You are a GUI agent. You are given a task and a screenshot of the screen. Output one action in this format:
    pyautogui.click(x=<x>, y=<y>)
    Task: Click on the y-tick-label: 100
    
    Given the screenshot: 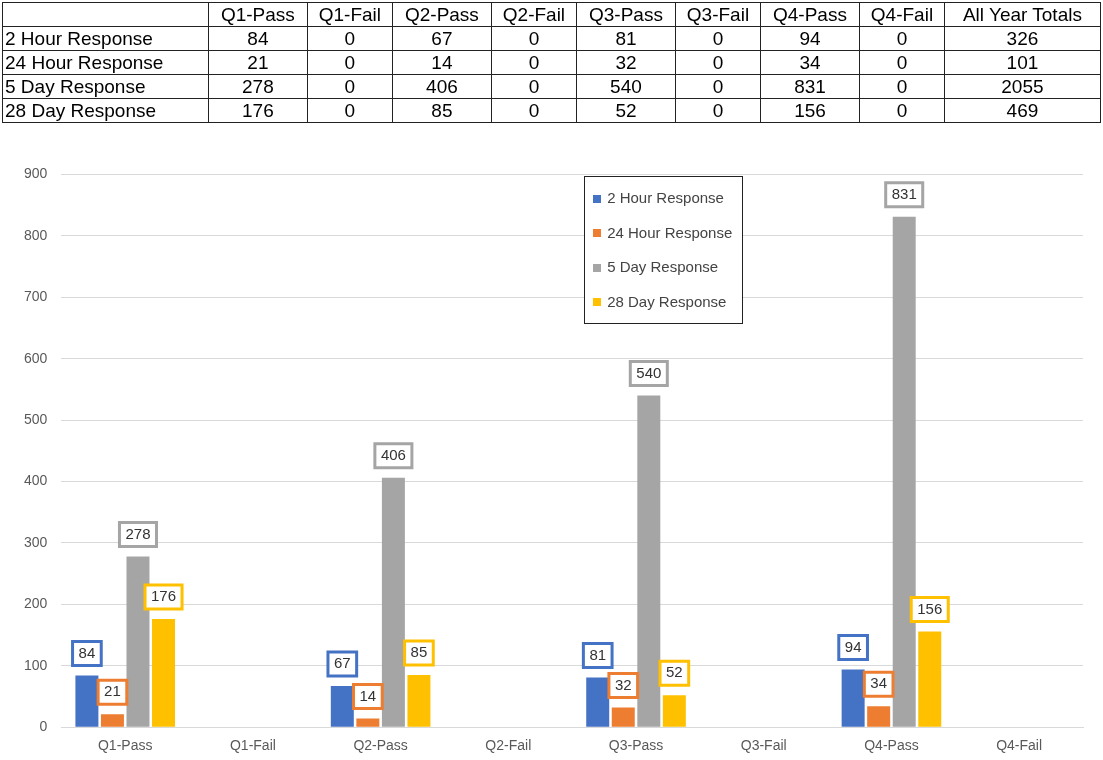 What is the action you would take?
    pyautogui.click(x=36, y=664)
    